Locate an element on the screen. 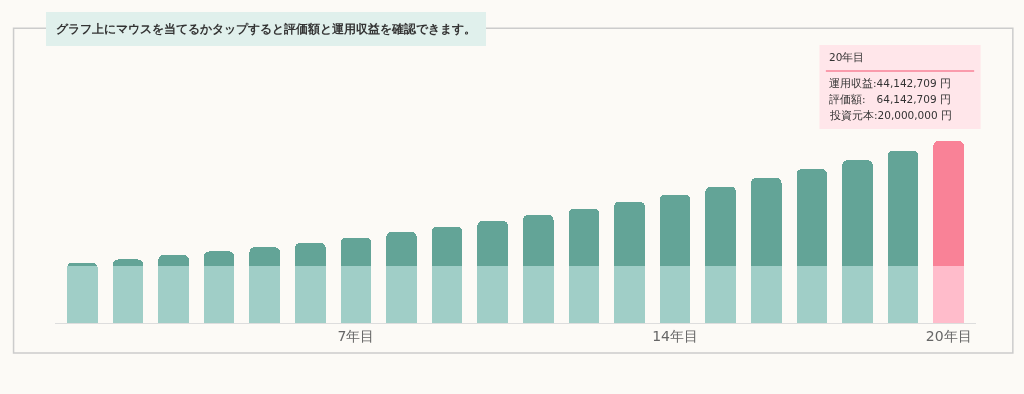 Image resolution: width=1024 pixels, height=394 pixels. x-tick-label: 7年目 is located at coordinates (356, 335).